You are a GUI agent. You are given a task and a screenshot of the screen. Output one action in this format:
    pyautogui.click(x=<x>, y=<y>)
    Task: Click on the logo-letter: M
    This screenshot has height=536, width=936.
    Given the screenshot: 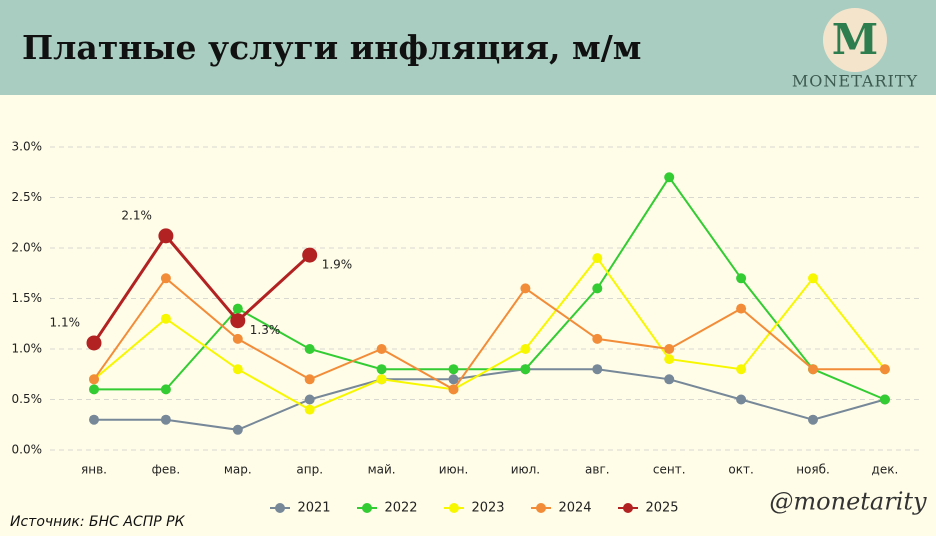 What is the action you would take?
    pyautogui.click(x=855, y=39)
    